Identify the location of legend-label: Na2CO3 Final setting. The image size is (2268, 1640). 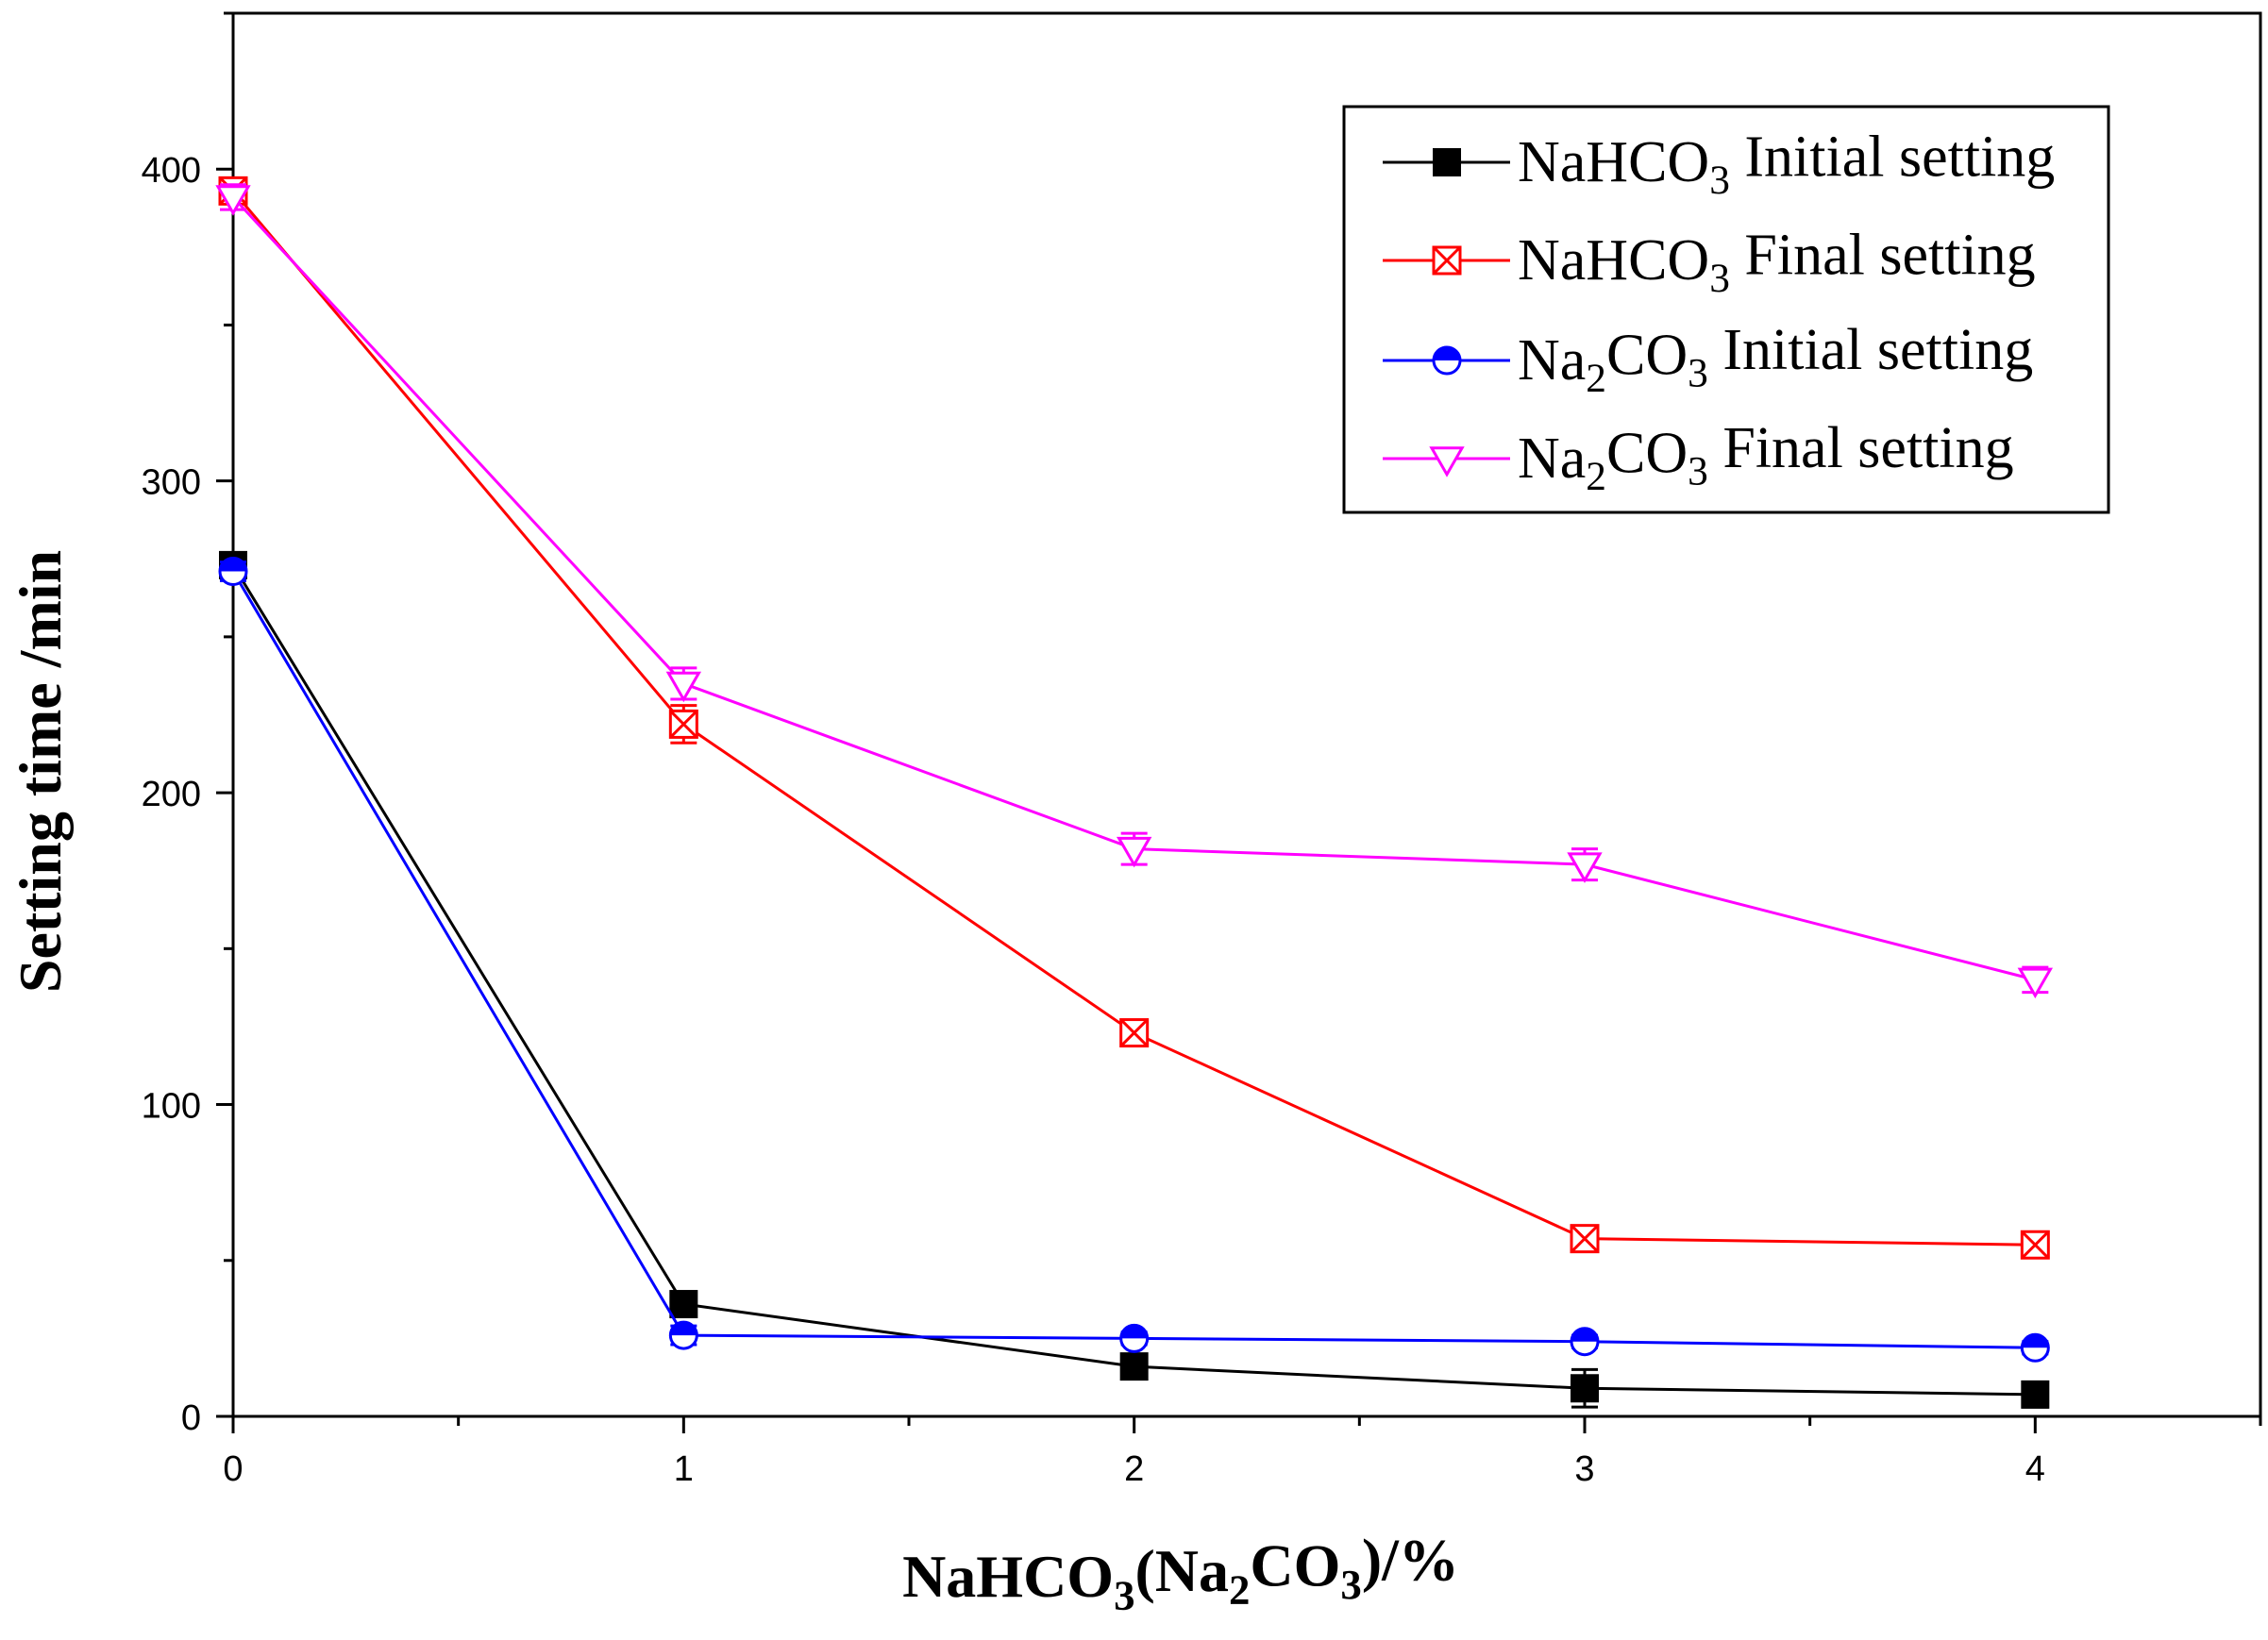
(1766, 458).